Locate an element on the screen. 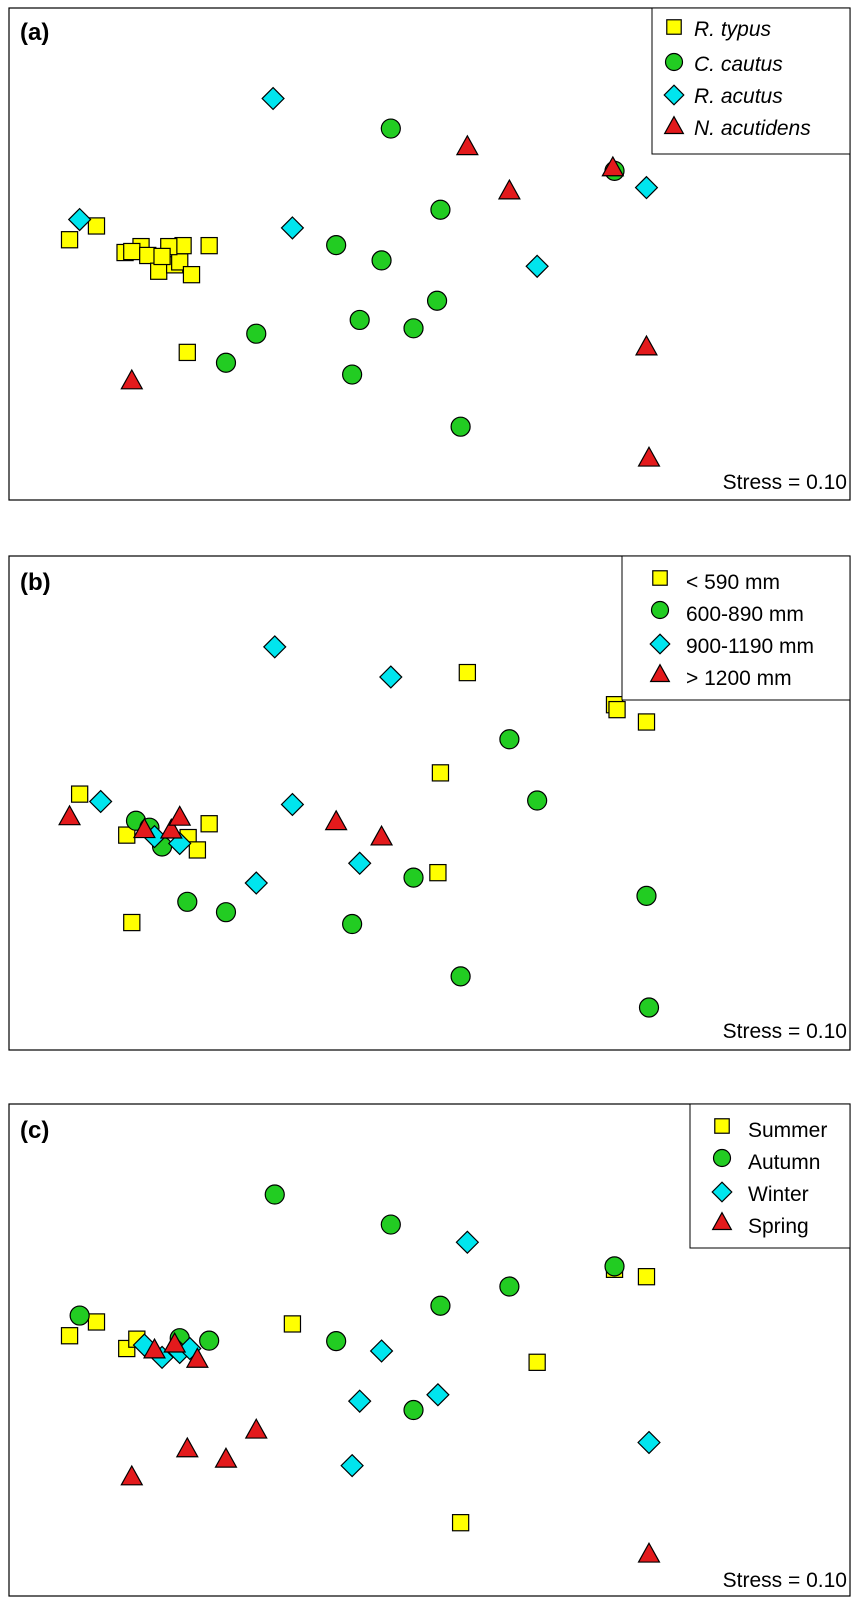 This screenshot has height=1600, width=852. panel-b-stress: Stress = 0.10 is located at coordinates (785, 1031).